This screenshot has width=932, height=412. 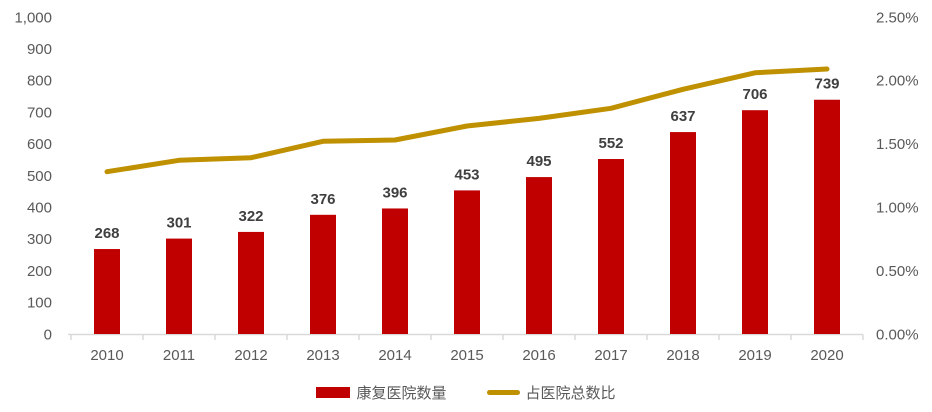 What do you see at coordinates (503, 392) in the screenshot?
I see `line-series-swatch` at bounding box center [503, 392].